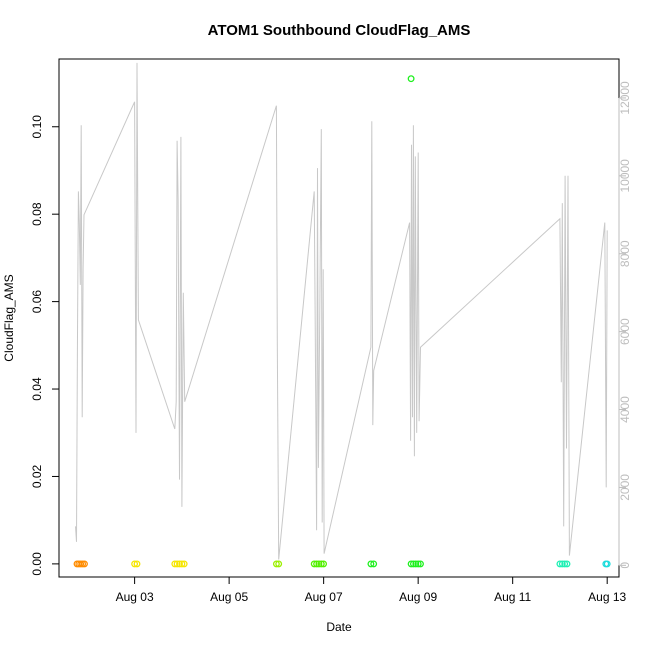  What do you see at coordinates (339, 30) in the screenshot?
I see `chart-title: ATOM1 Southbound CloudFlag_AMS` at bounding box center [339, 30].